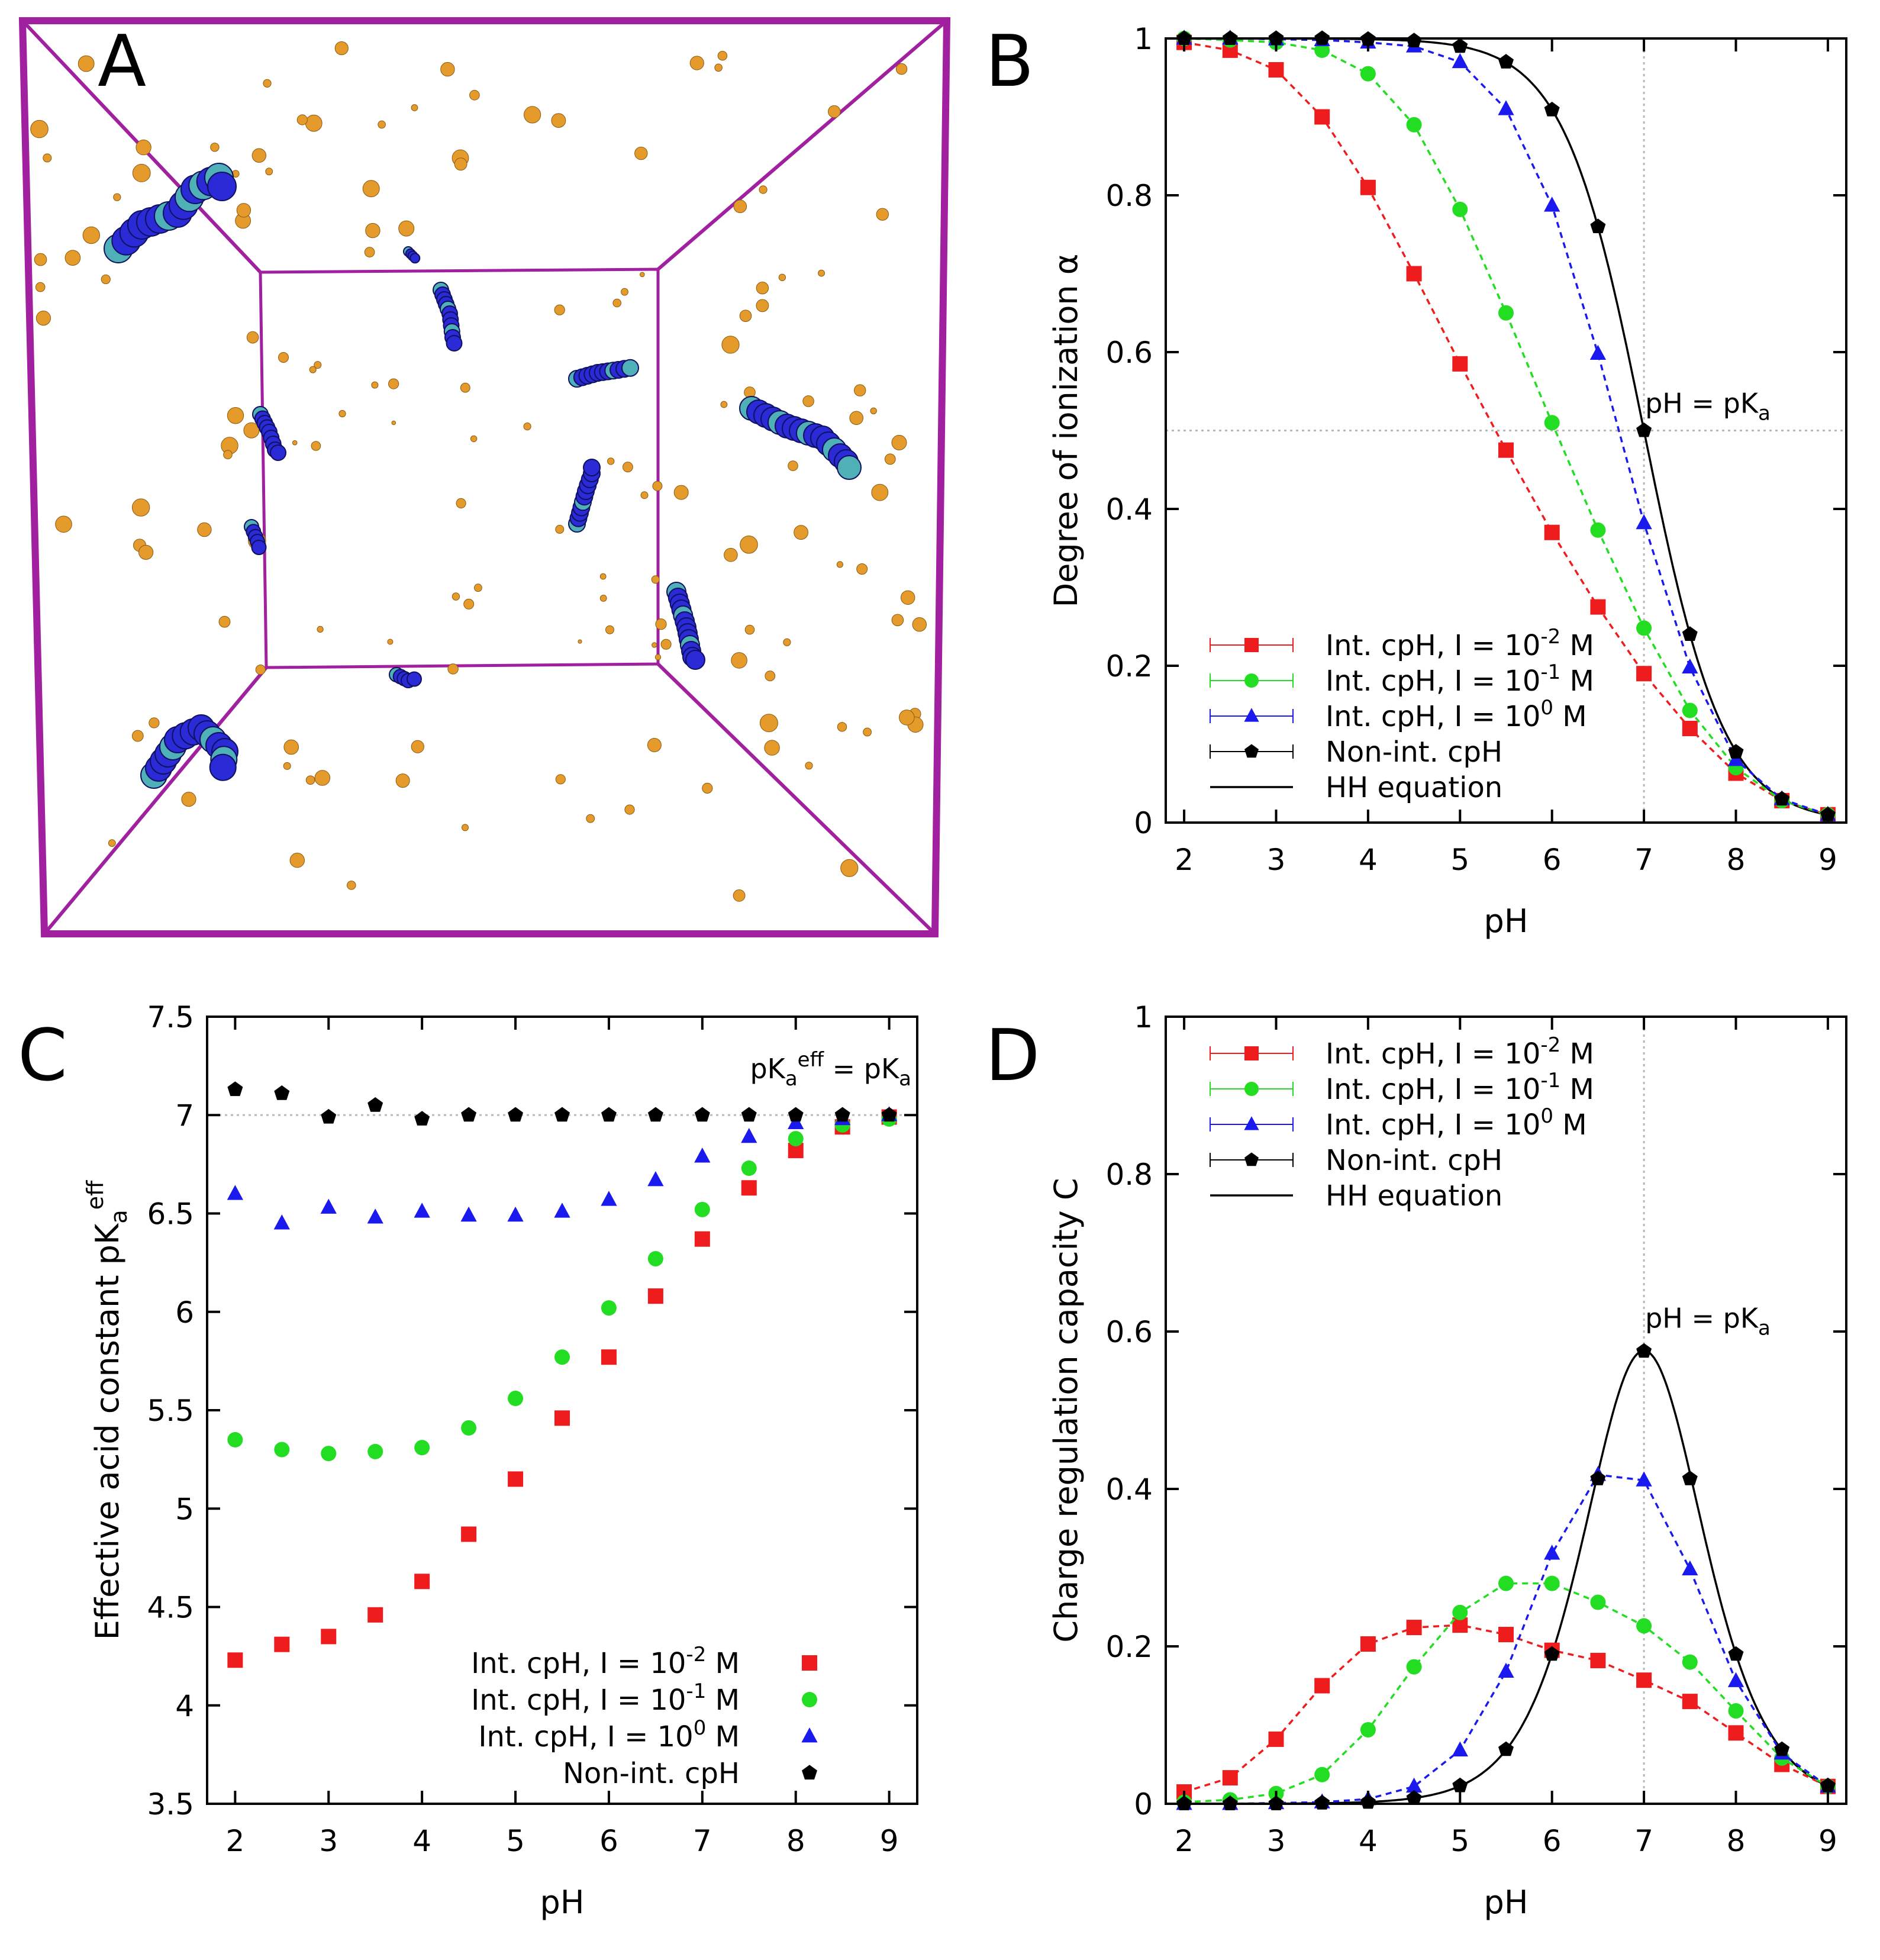 The image size is (1880, 1960). I want to click on polymer-chains, so click(483, 476).